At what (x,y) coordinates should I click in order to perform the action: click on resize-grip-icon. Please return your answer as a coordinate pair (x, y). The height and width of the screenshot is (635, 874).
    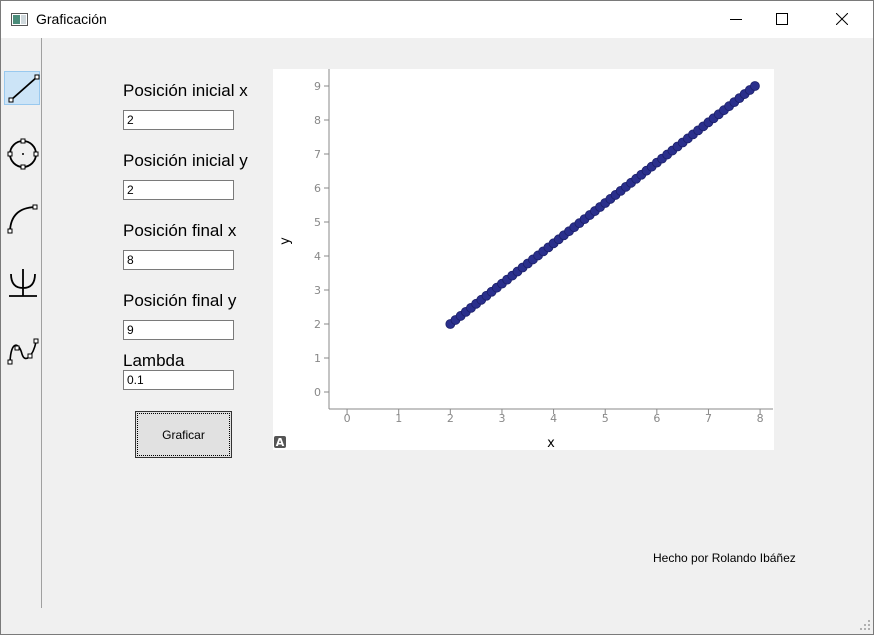
    Looking at the image, I should click on (865, 625).